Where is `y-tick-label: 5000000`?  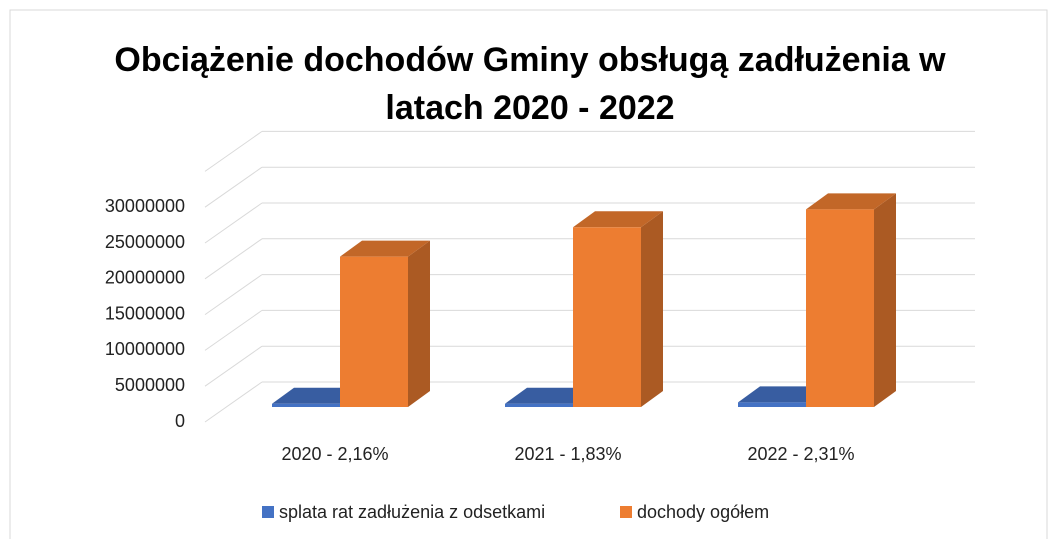 y-tick-label: 5000000 is located at coordinates (150, 385).